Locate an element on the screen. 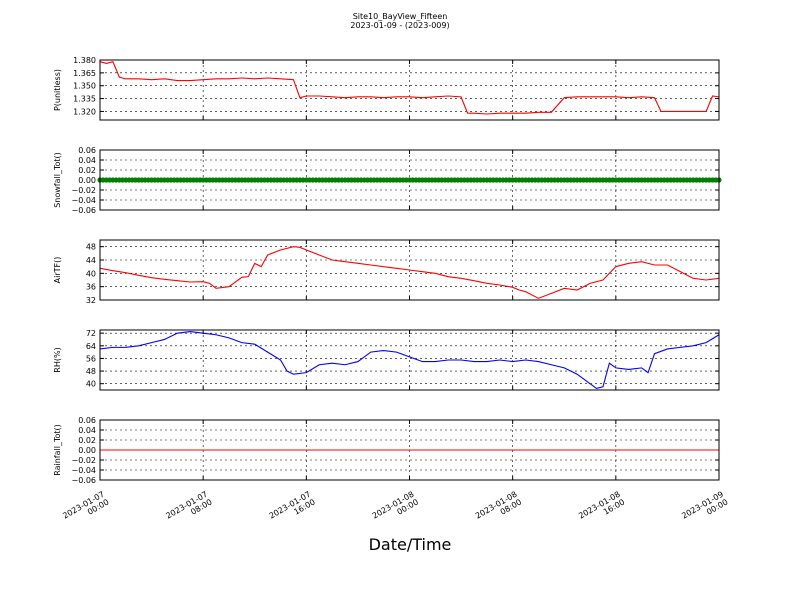 The image size is (800, 600). y-tick-label: 56 is located at coordinates (91, 358).